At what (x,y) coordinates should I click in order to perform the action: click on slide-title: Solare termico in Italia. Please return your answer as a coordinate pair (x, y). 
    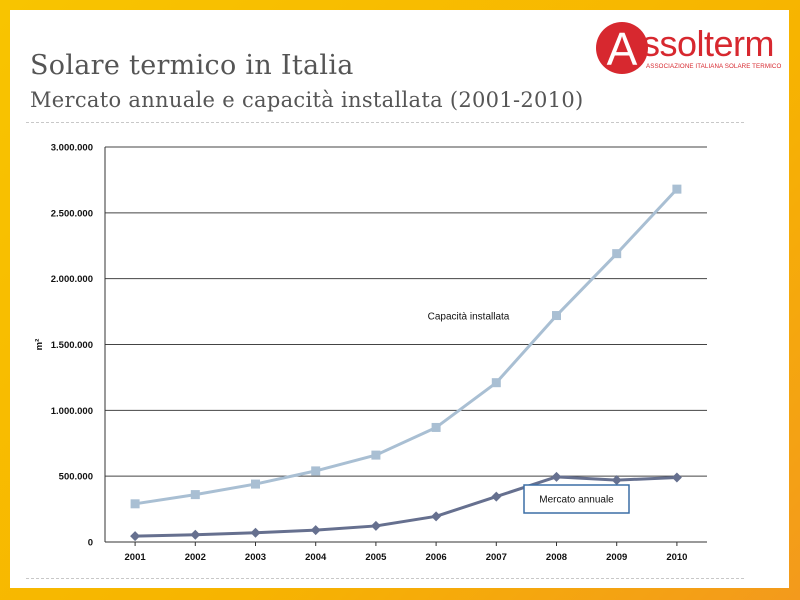
    Looking at the image, I should click on (192, 65).